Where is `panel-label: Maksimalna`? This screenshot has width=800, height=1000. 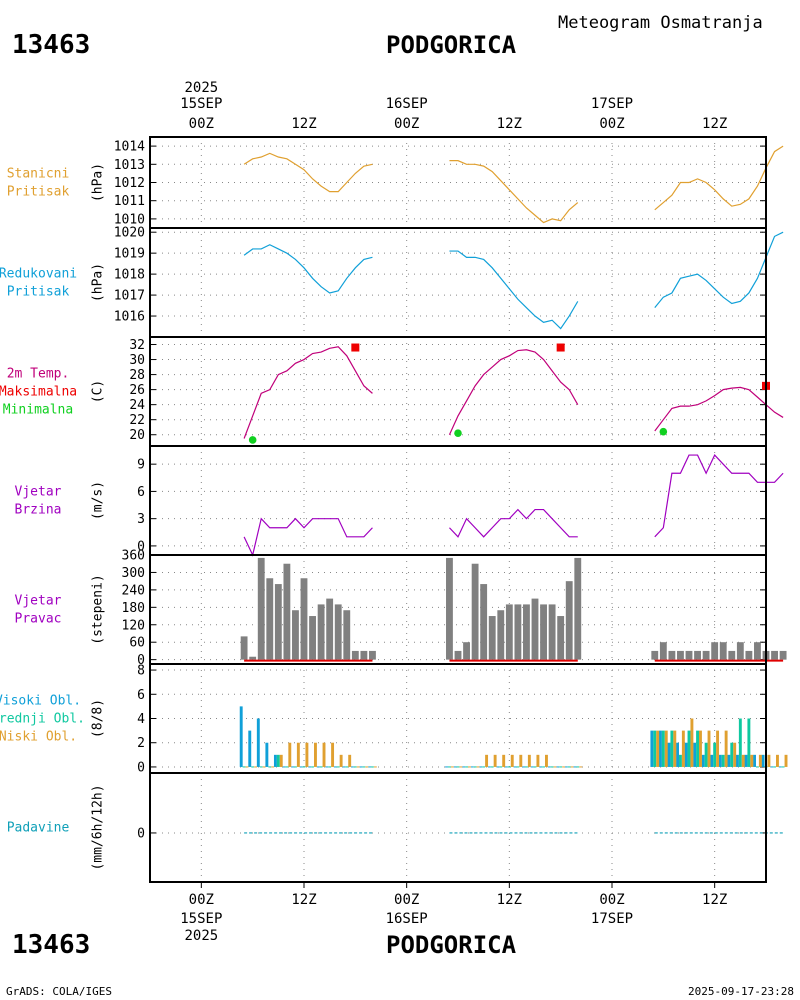
panel-label: Maksimalna is located at coordinates (38, 392).